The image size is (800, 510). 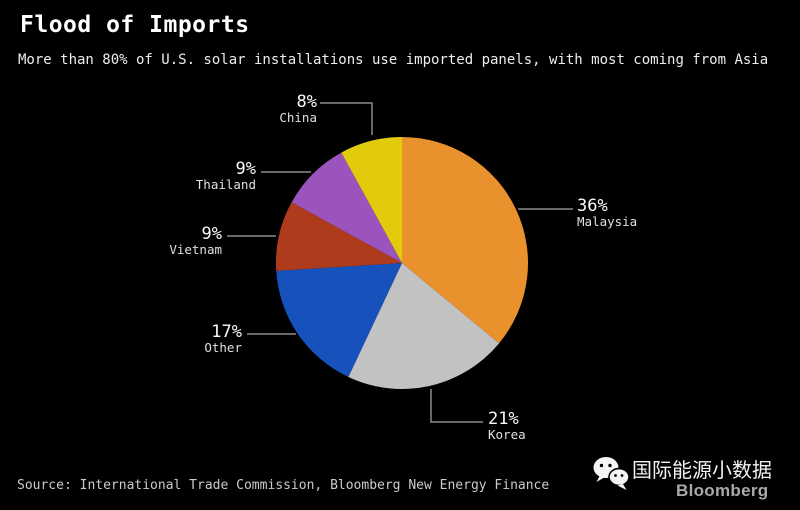 I want to click on pie-slice-other, so click(x=339, y=320).